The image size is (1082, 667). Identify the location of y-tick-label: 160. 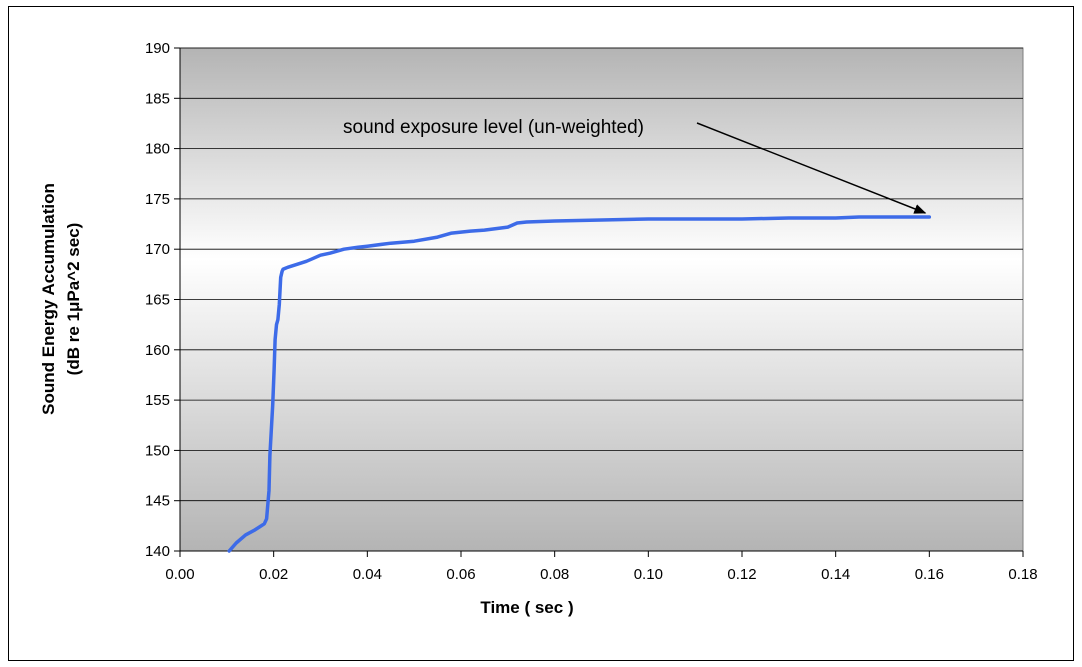
(157, 350).